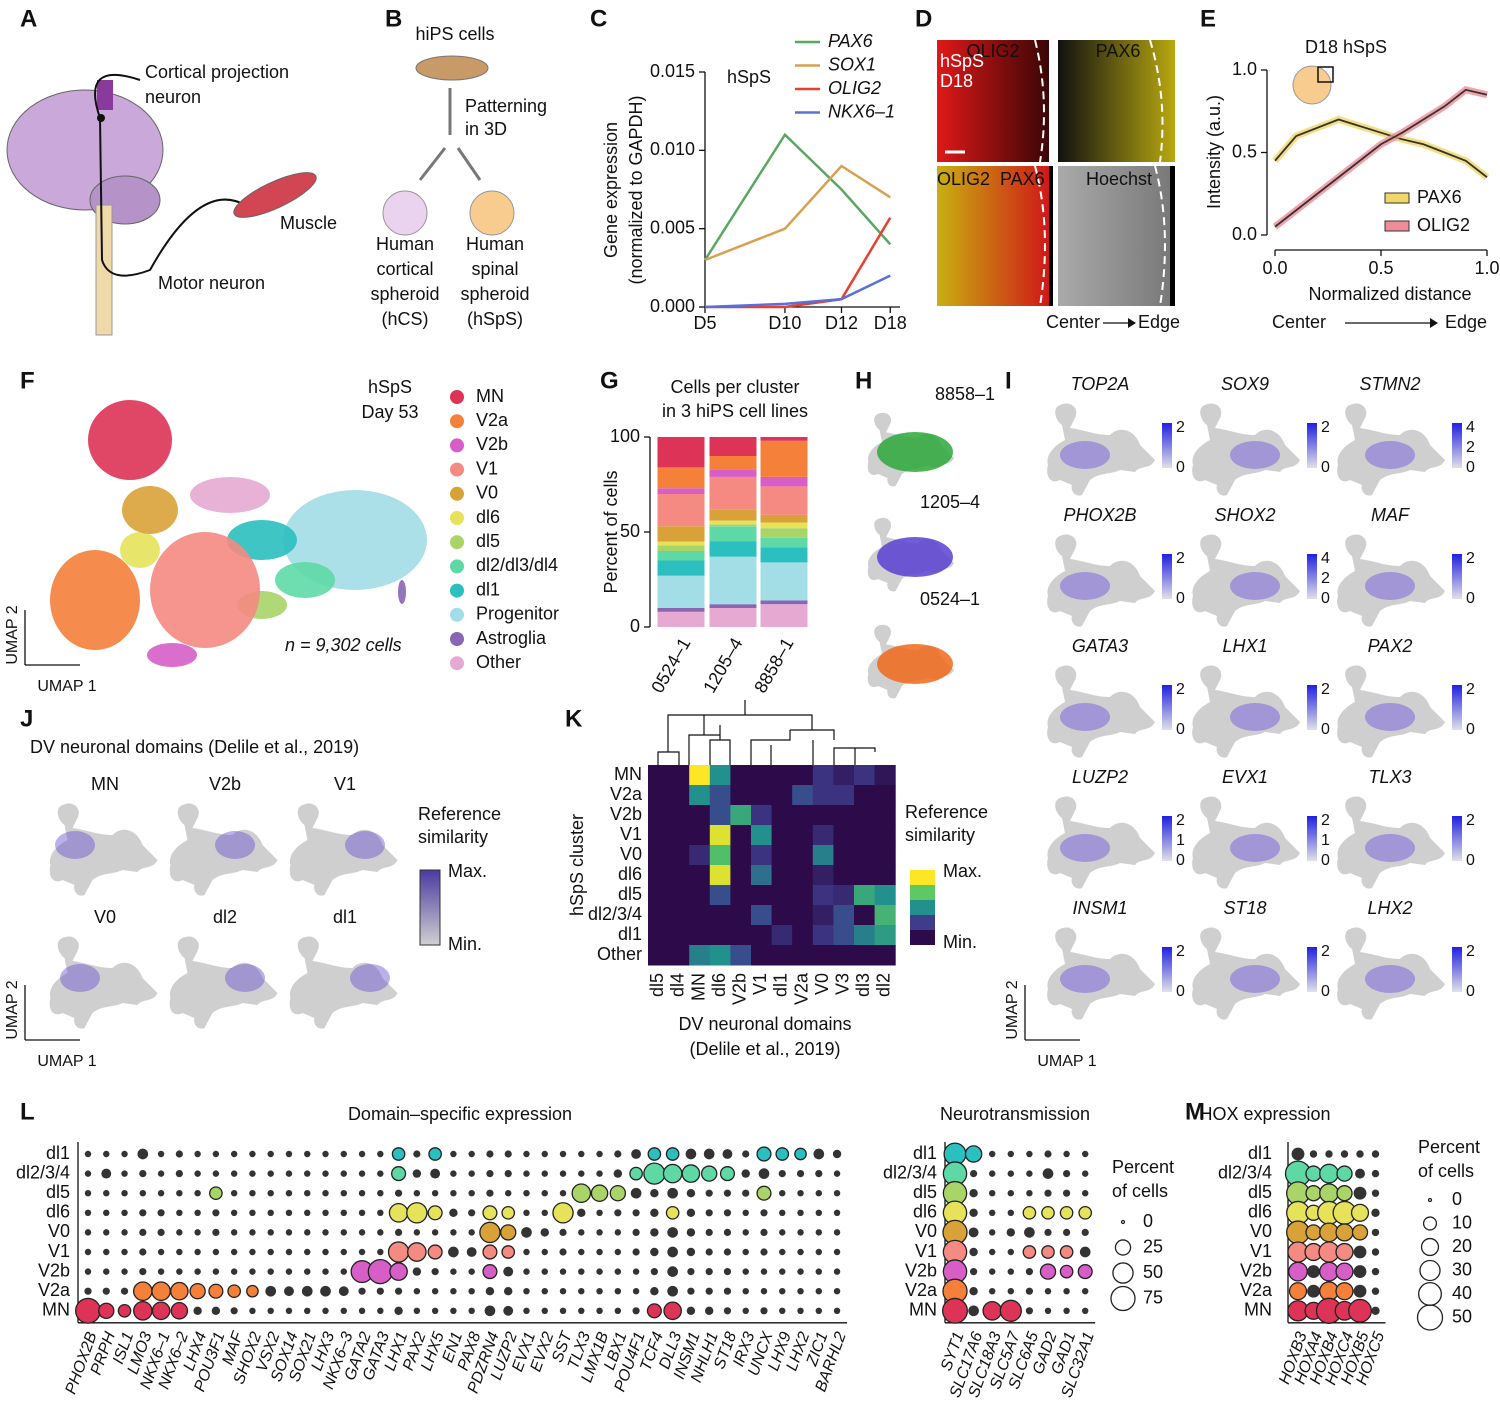  Describe the element at coordinates (56, 1310) in the screenshot. I see `row-label: MN` at that location.